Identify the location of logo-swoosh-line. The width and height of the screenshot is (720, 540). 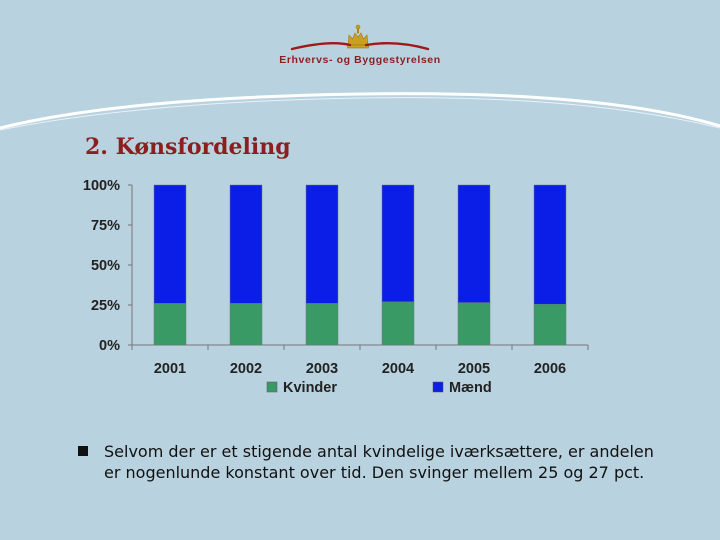
(360, 46).